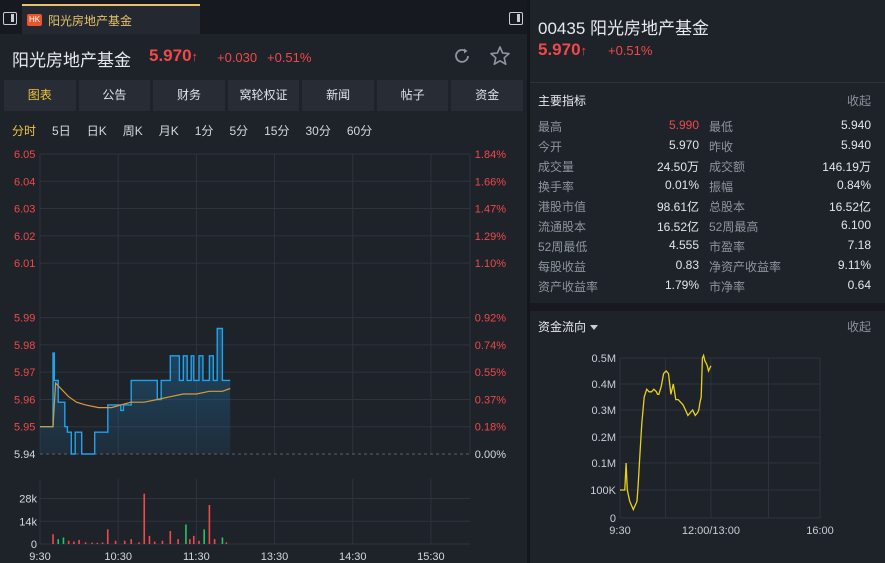 This screenshot has width=885, height=563. I want to click on indicator-row: 每股收益 0.83 净资产收益率 9.11%, so click(704, 266).